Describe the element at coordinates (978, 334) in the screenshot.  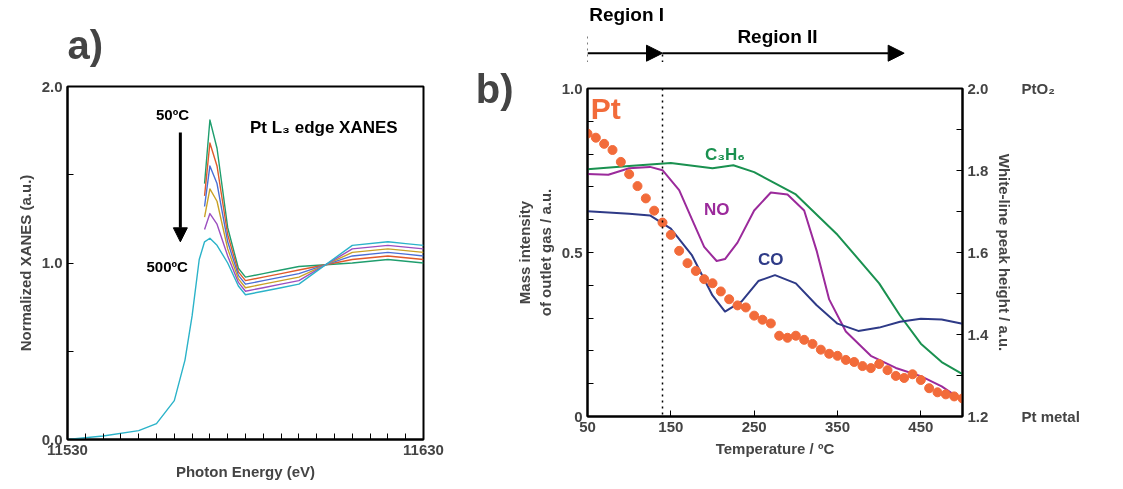
I see `y2-tick-label: 1.4` at that location.